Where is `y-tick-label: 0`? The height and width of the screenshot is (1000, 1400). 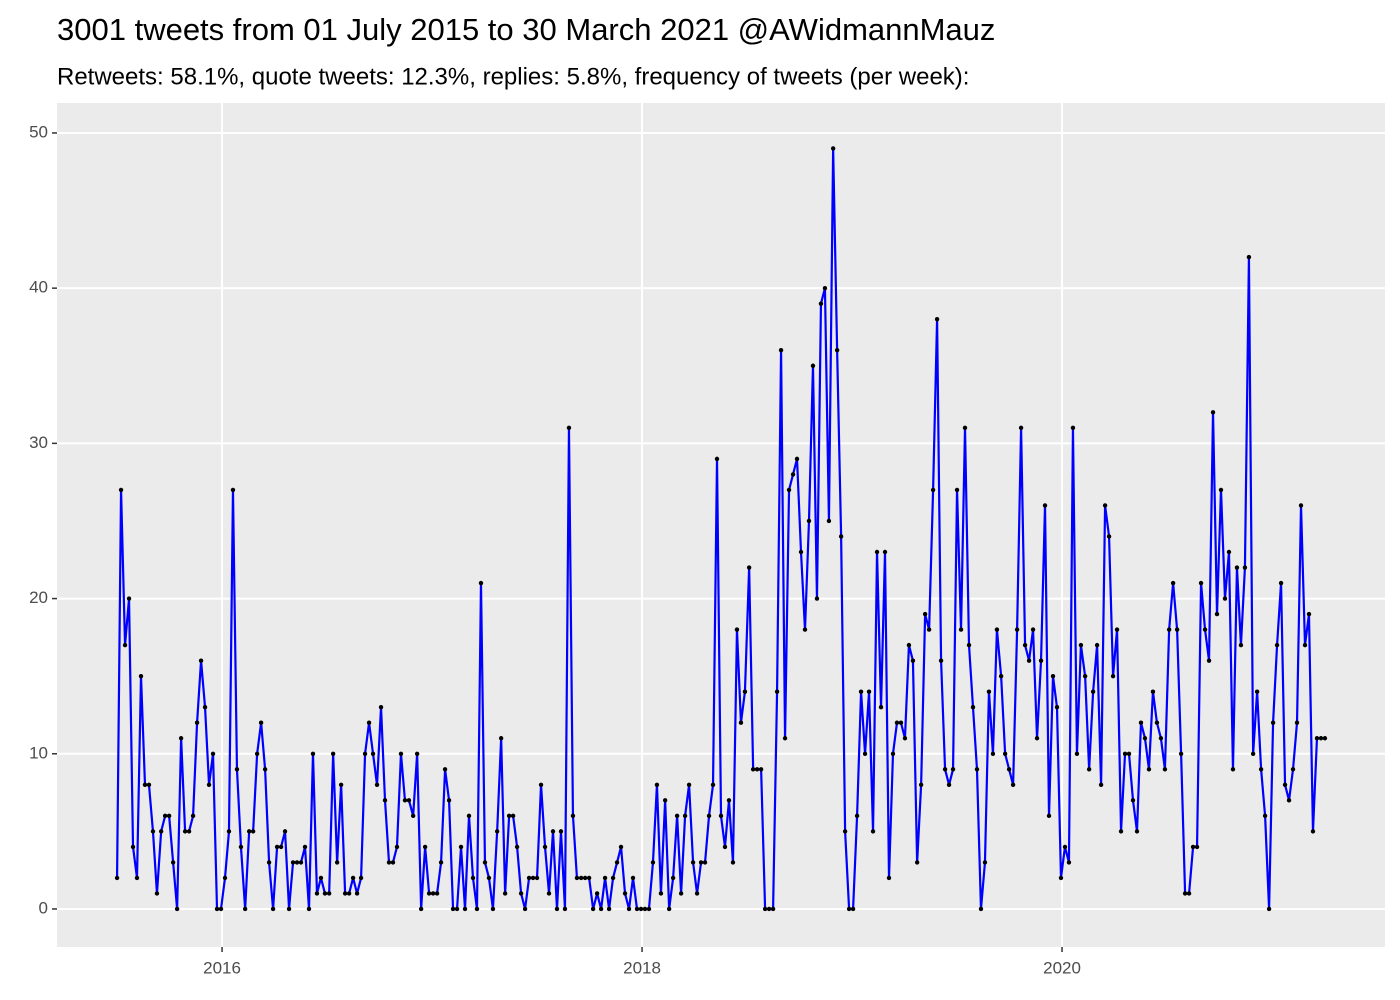
y-tick-label: 0 is located at coordinates (43, 907).